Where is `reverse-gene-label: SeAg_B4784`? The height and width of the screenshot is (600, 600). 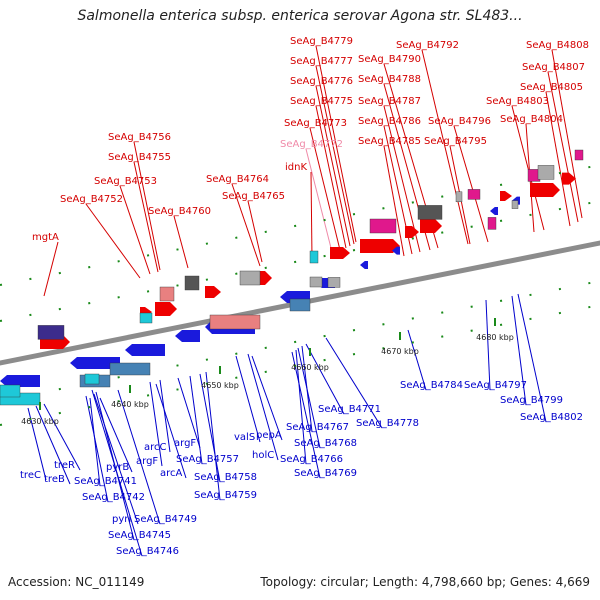
reverse-gene-label: SeAg_B4784 is located at coordinates (431, 385).